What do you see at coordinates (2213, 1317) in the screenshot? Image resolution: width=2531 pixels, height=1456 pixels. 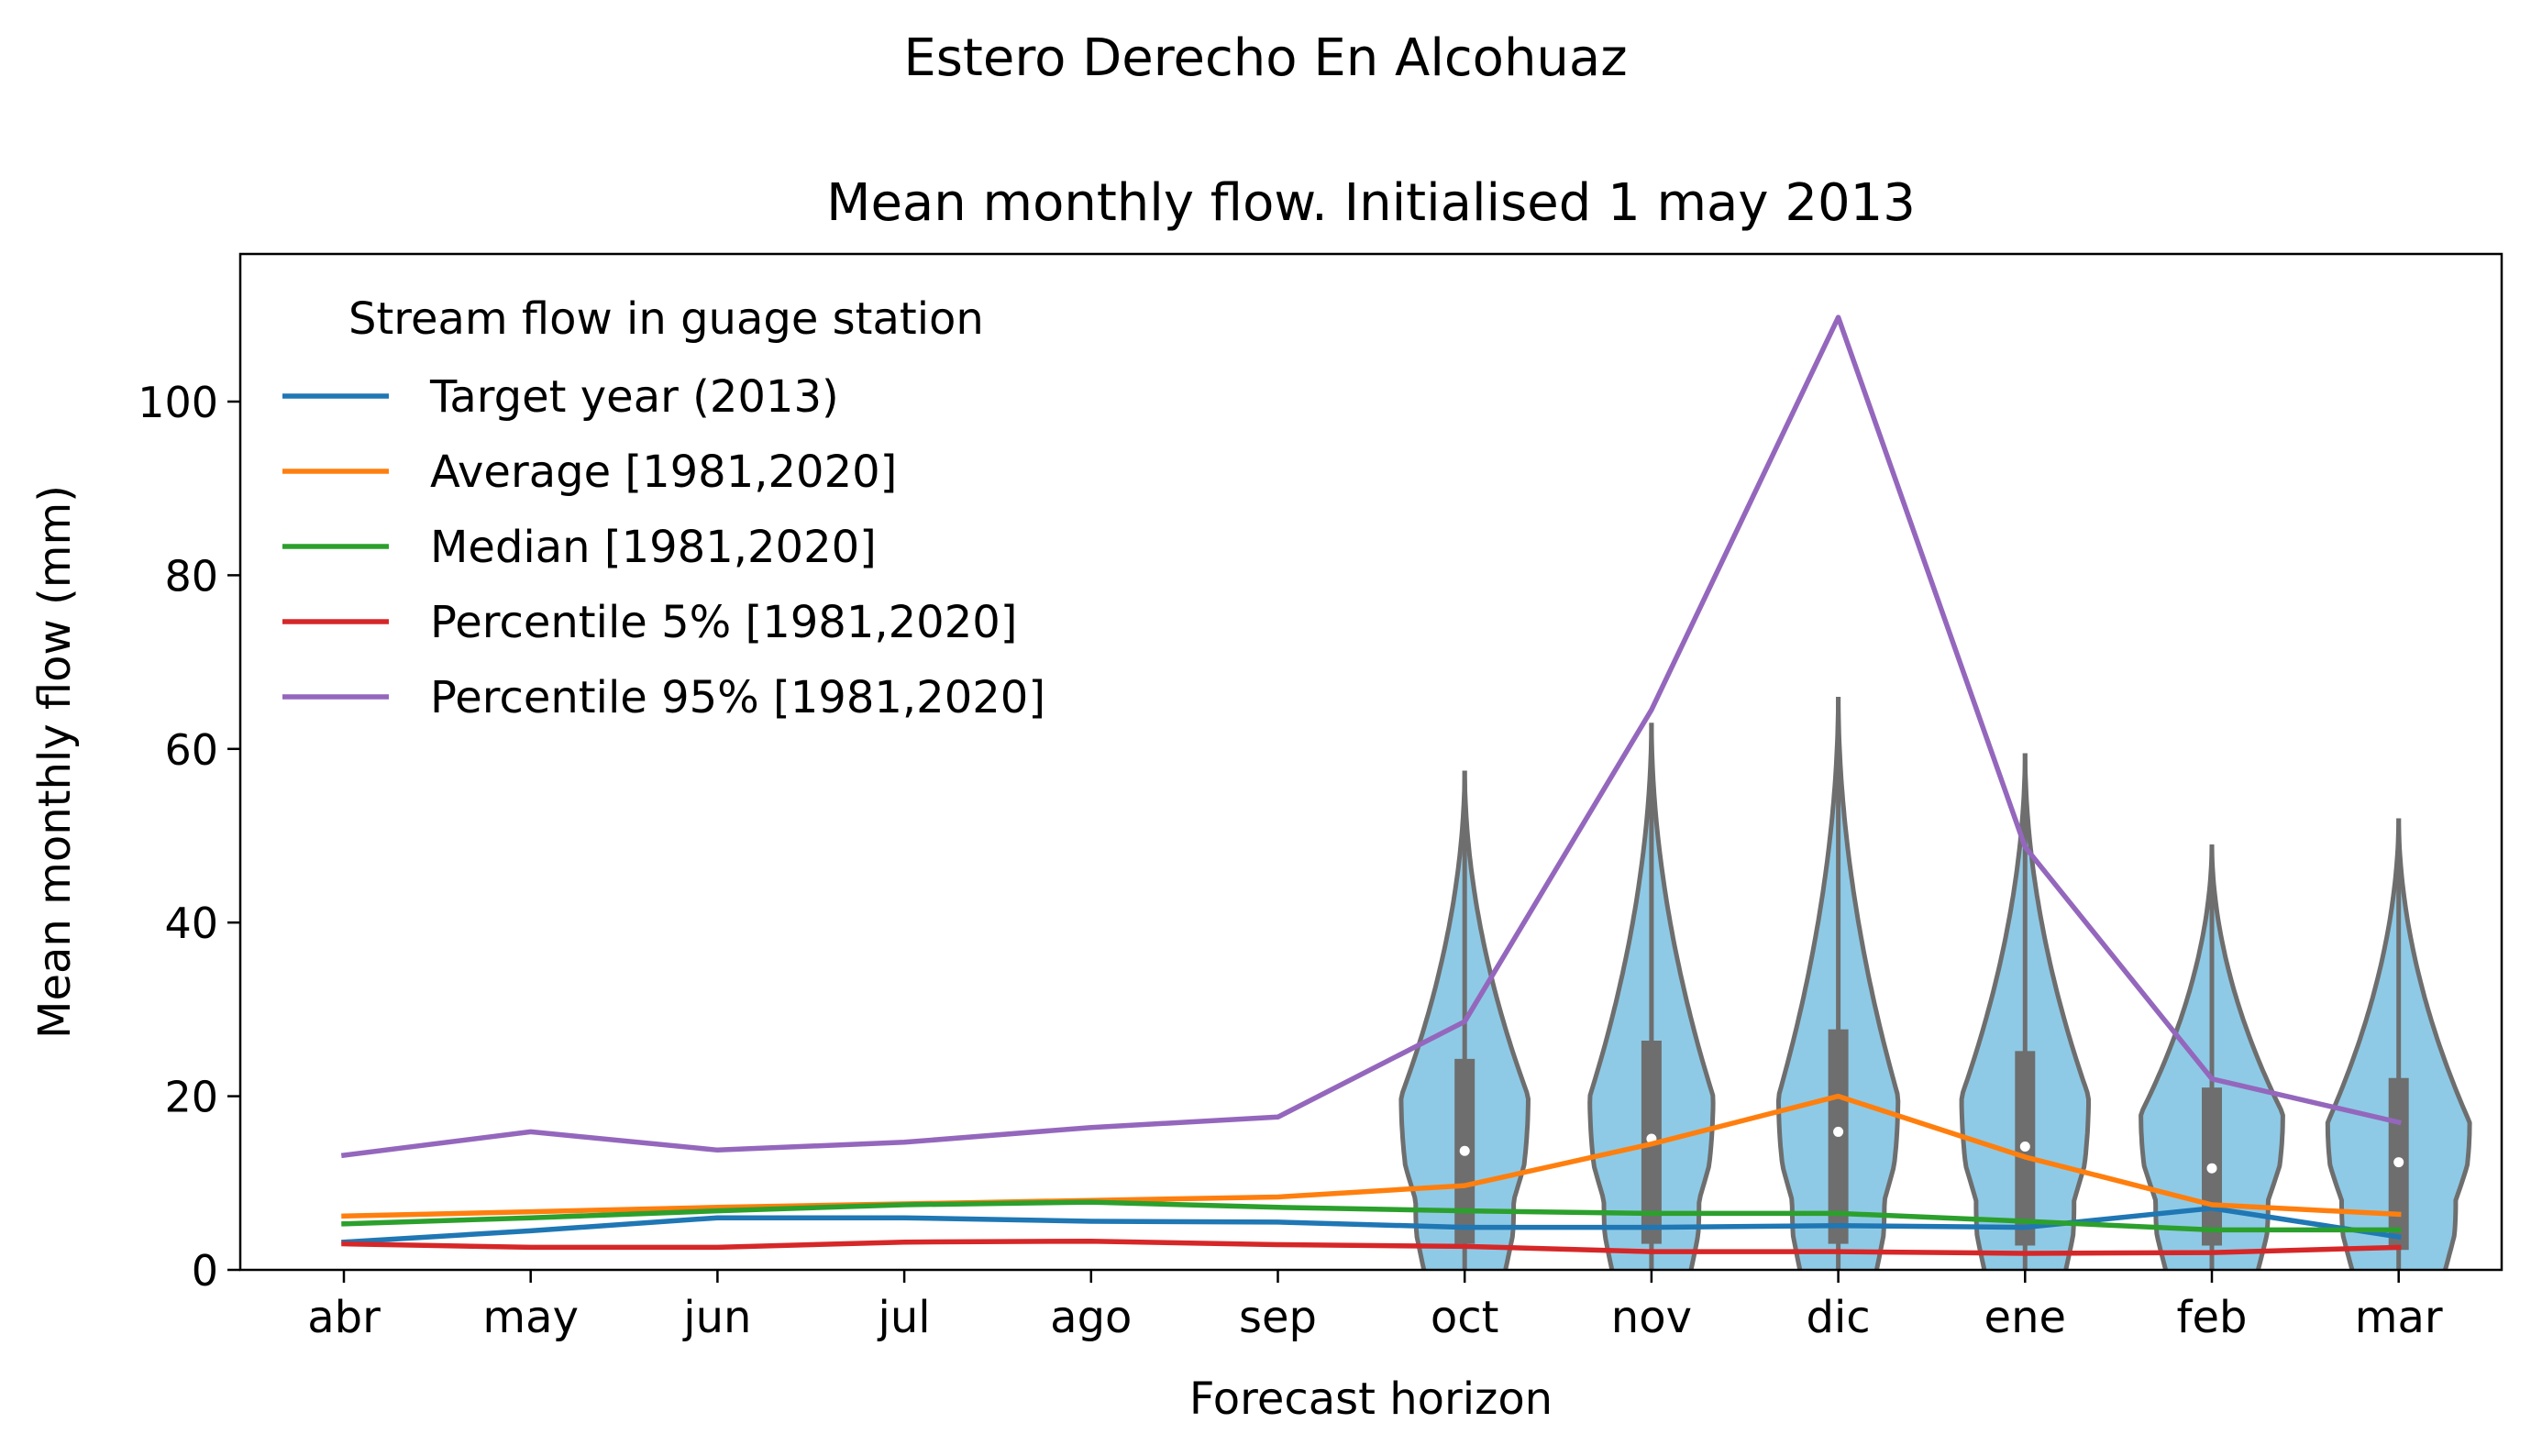 I see `x-tick-label-feb: feb` at bounding box center [2213, 1317].